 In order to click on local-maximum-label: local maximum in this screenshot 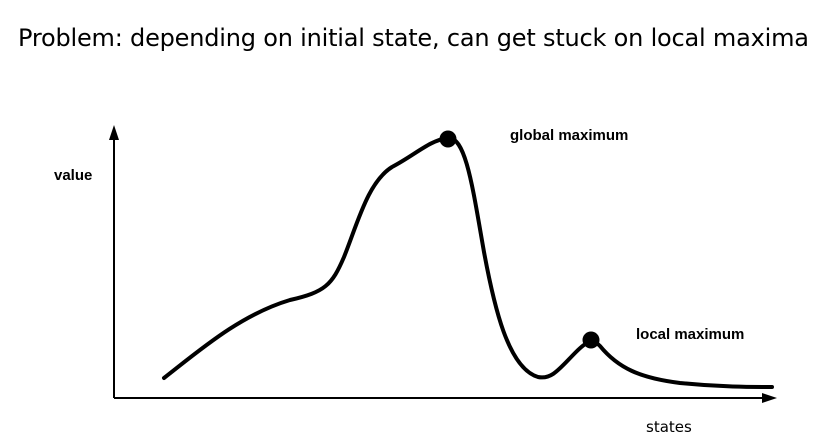, I will do `click(690, 334)`.